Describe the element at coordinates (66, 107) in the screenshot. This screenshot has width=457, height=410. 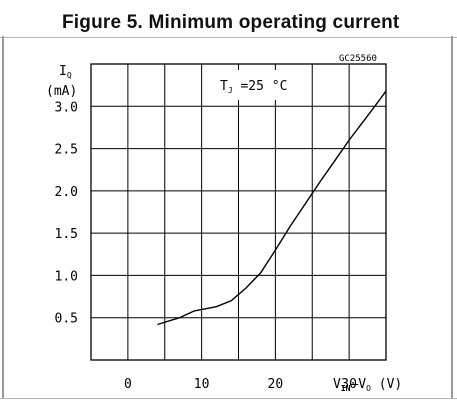
I see `y-tick-label: 3.0` at that location.